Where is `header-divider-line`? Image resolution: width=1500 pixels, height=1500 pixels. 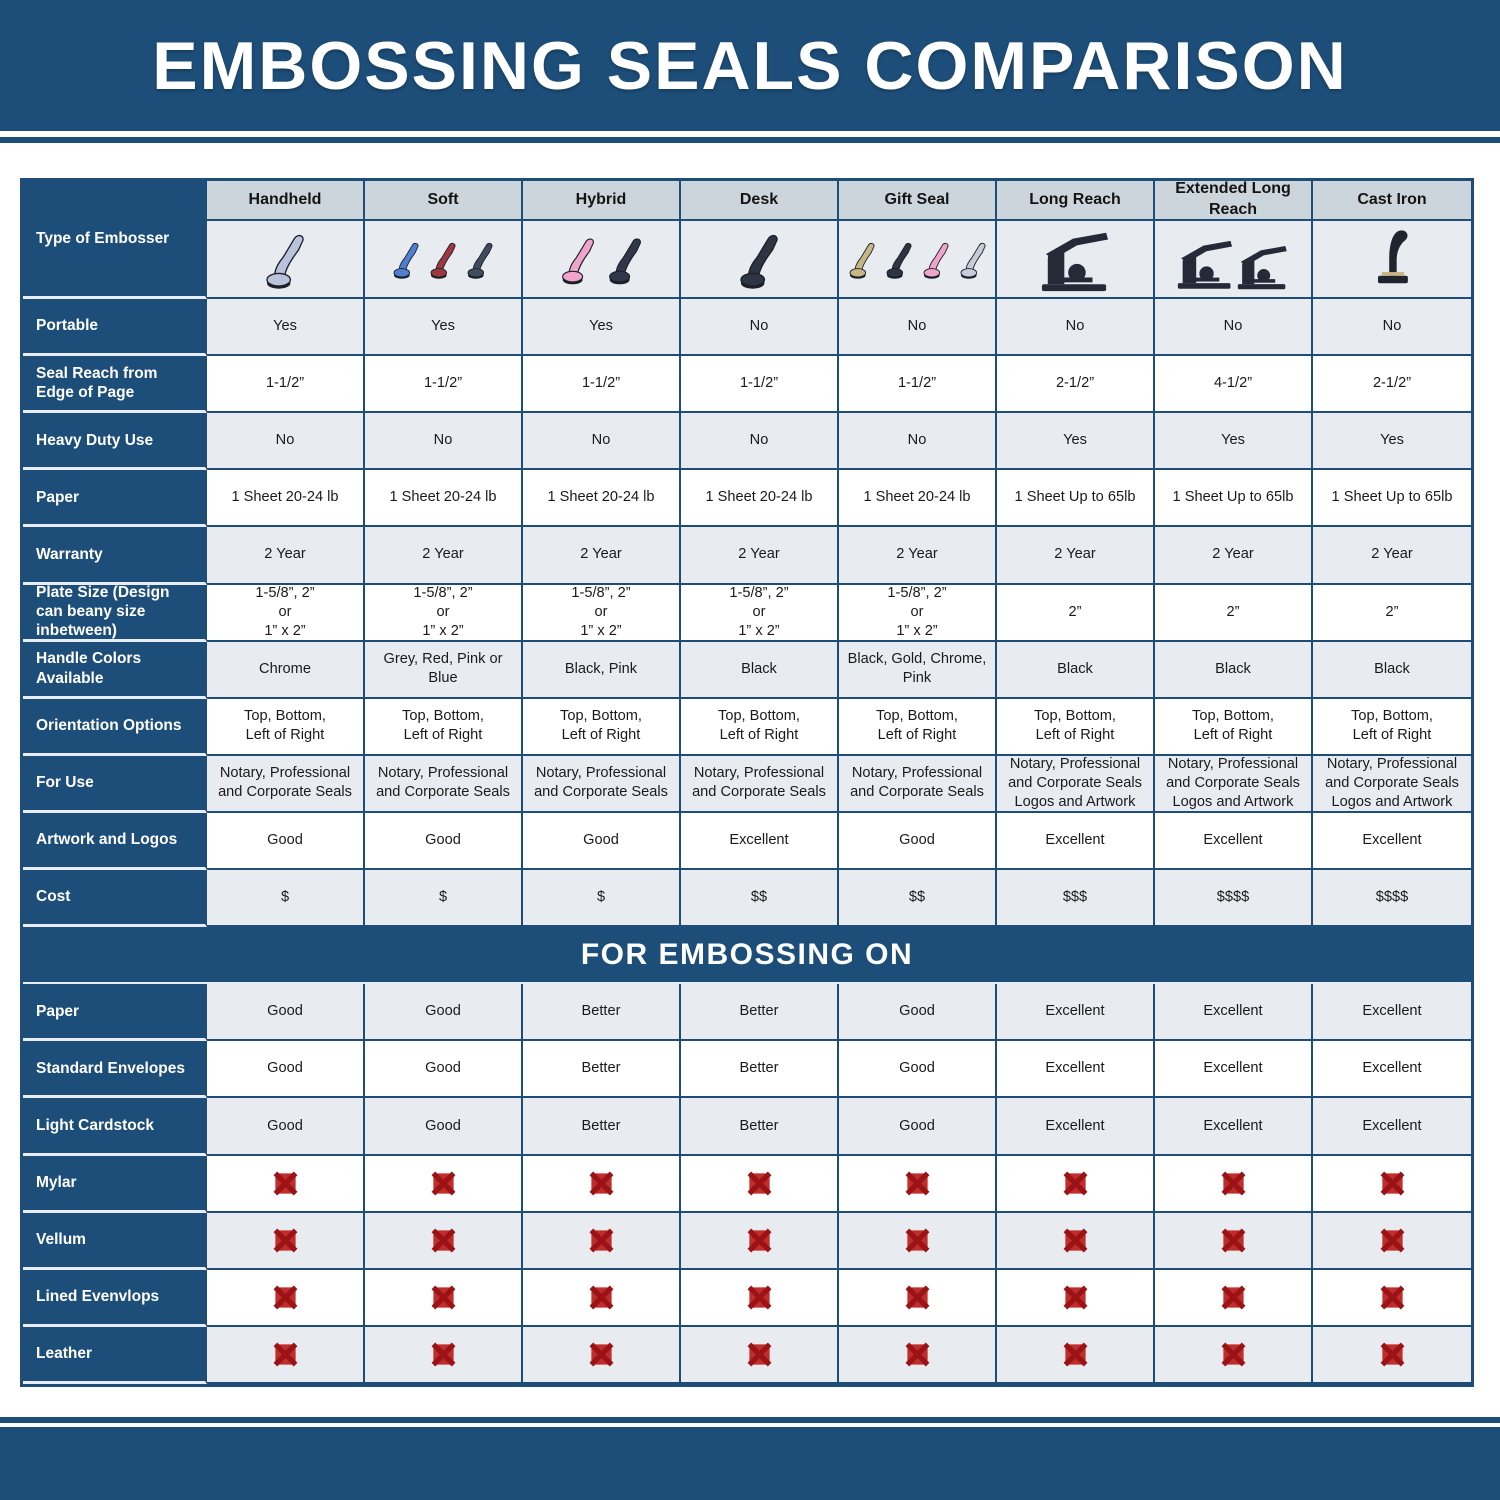 header-divider-line is located at coordinates (750, 140).